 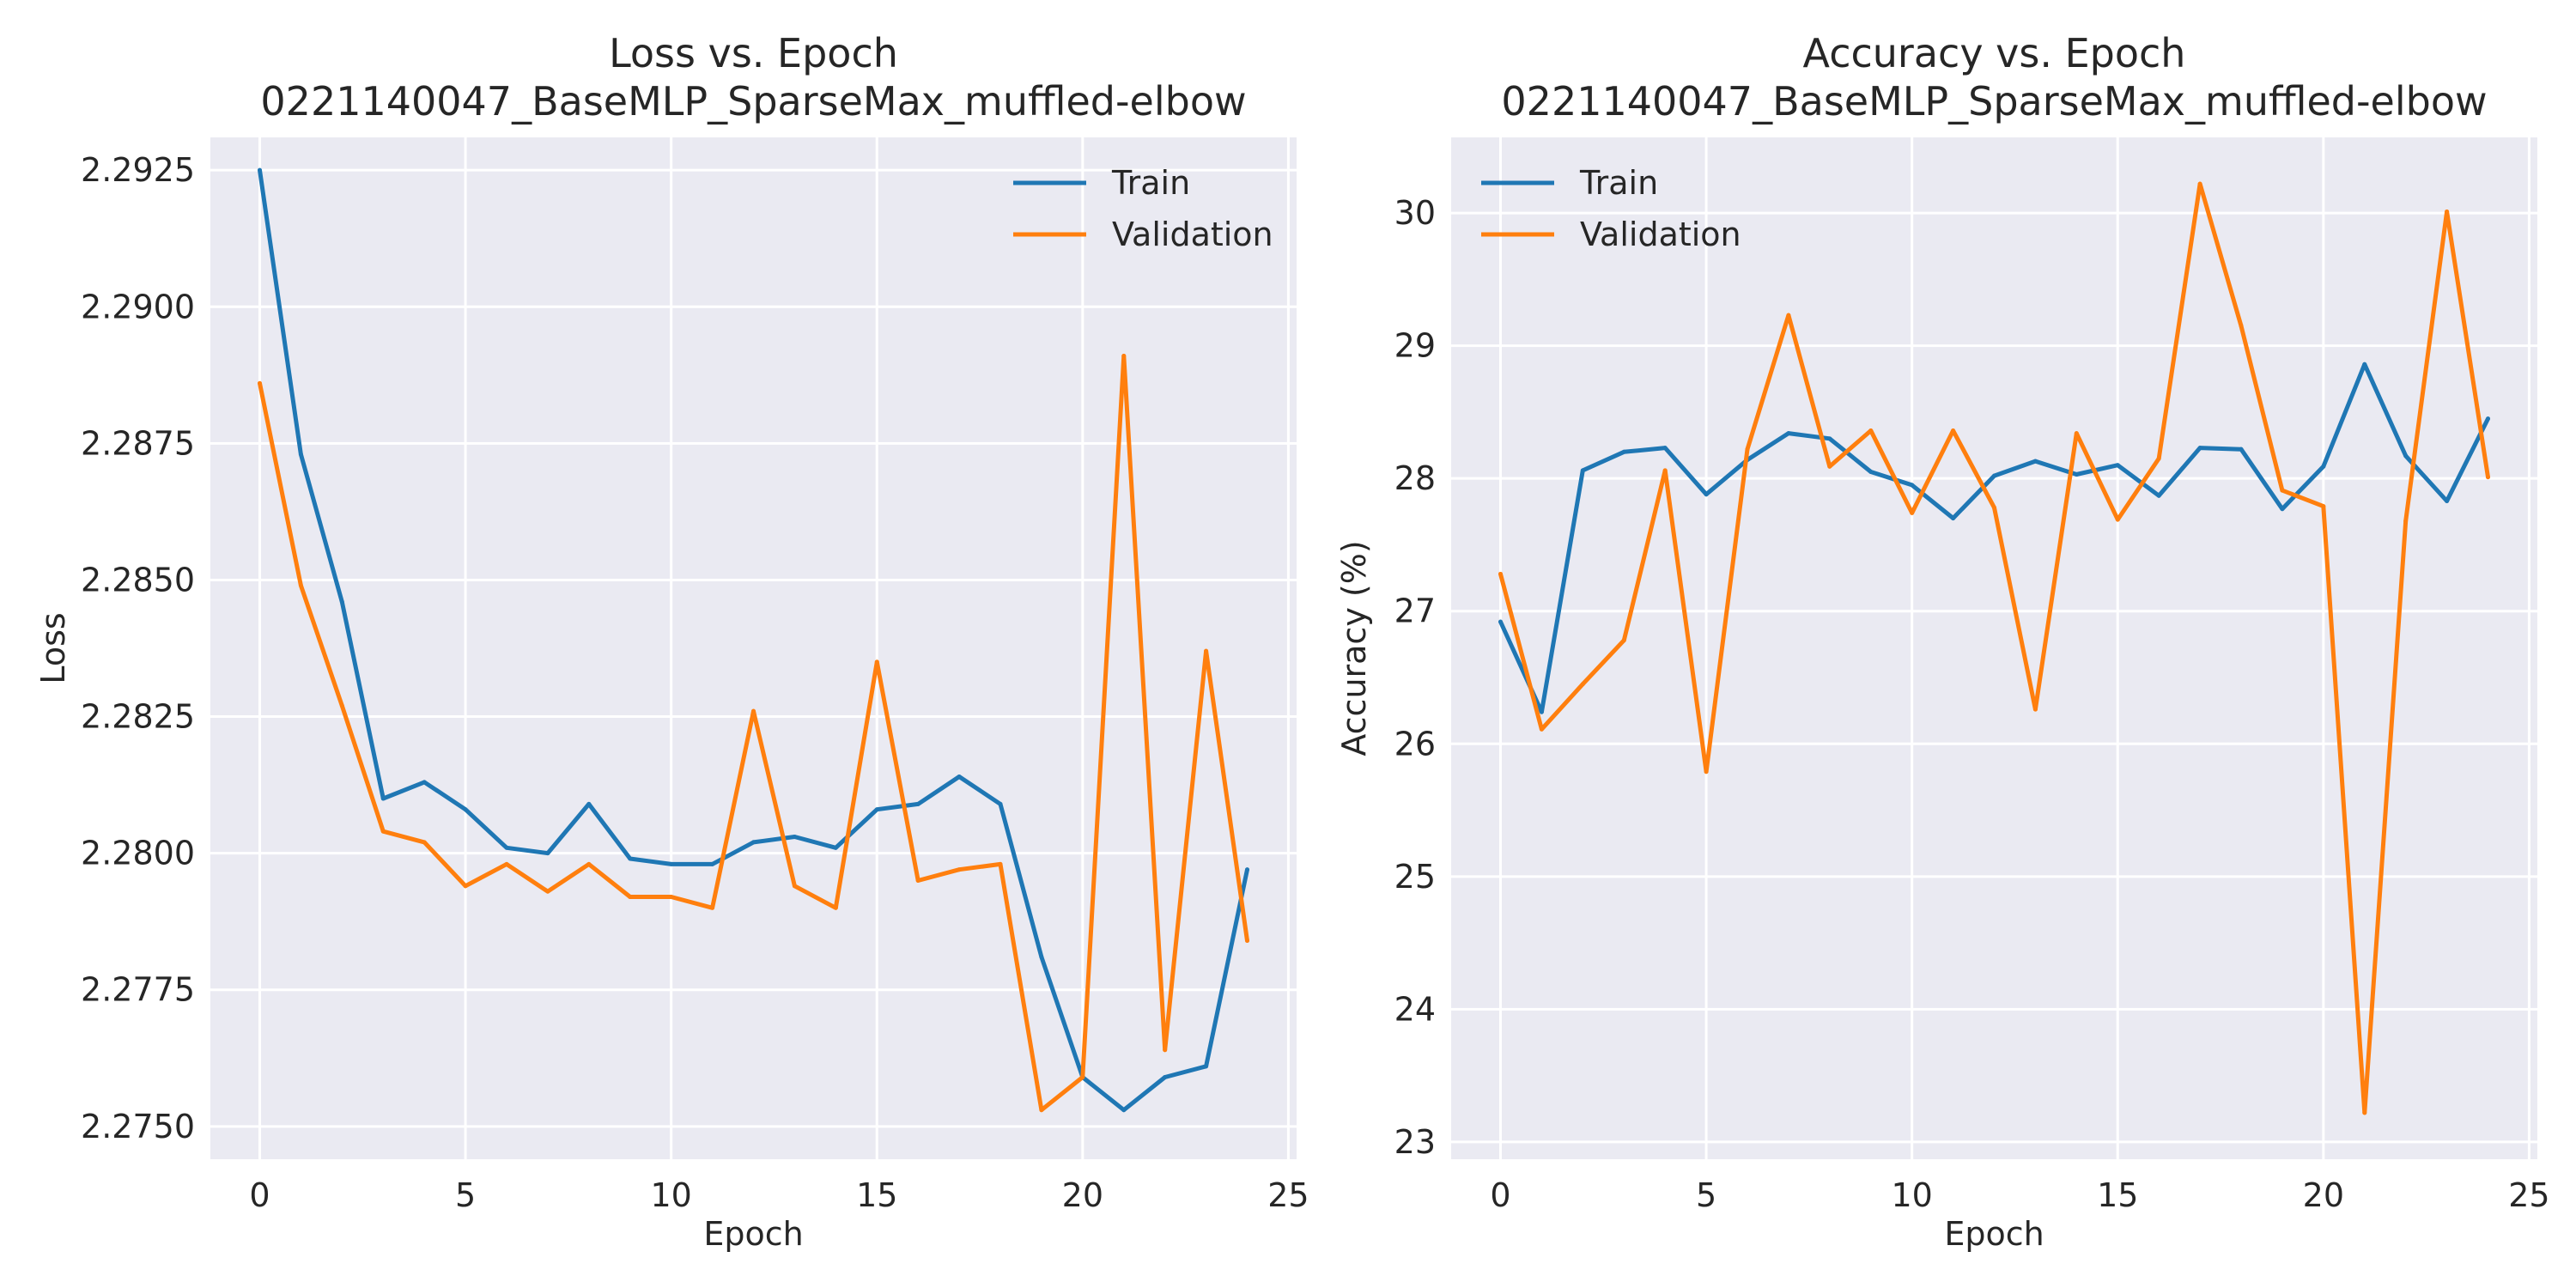 What do you see at coordinates (1354, 648) in the screenshot?
I see `y-axis-label: Accuracy (%)` at bounding box center [1354, 648].